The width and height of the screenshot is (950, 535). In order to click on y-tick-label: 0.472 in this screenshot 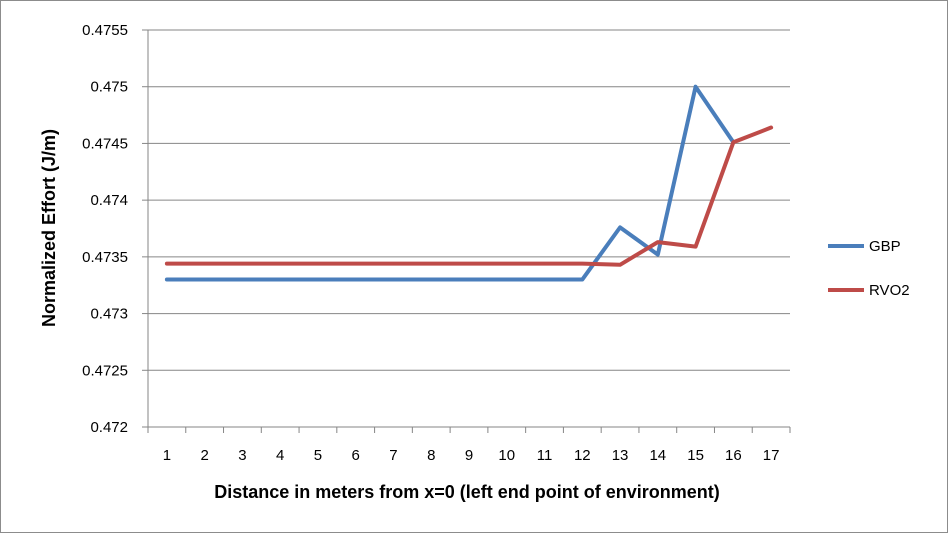, I will do `click(109, 427)`.